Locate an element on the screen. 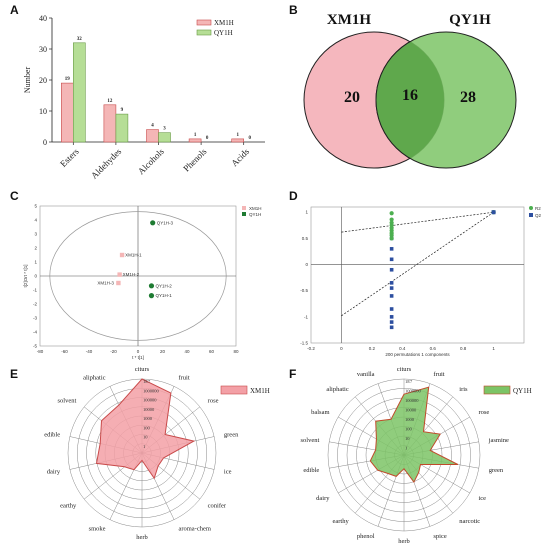 The image size is (554, 544). venn-panel: XM1H QY1H 20 16 28 is located at coordinates (410, 90).